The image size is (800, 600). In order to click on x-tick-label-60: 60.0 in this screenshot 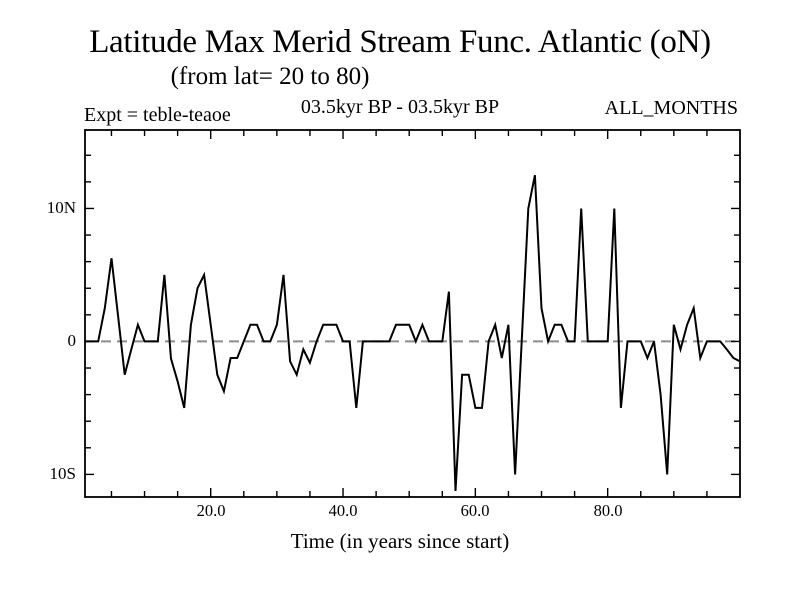, I will do `click(475, 510)`.